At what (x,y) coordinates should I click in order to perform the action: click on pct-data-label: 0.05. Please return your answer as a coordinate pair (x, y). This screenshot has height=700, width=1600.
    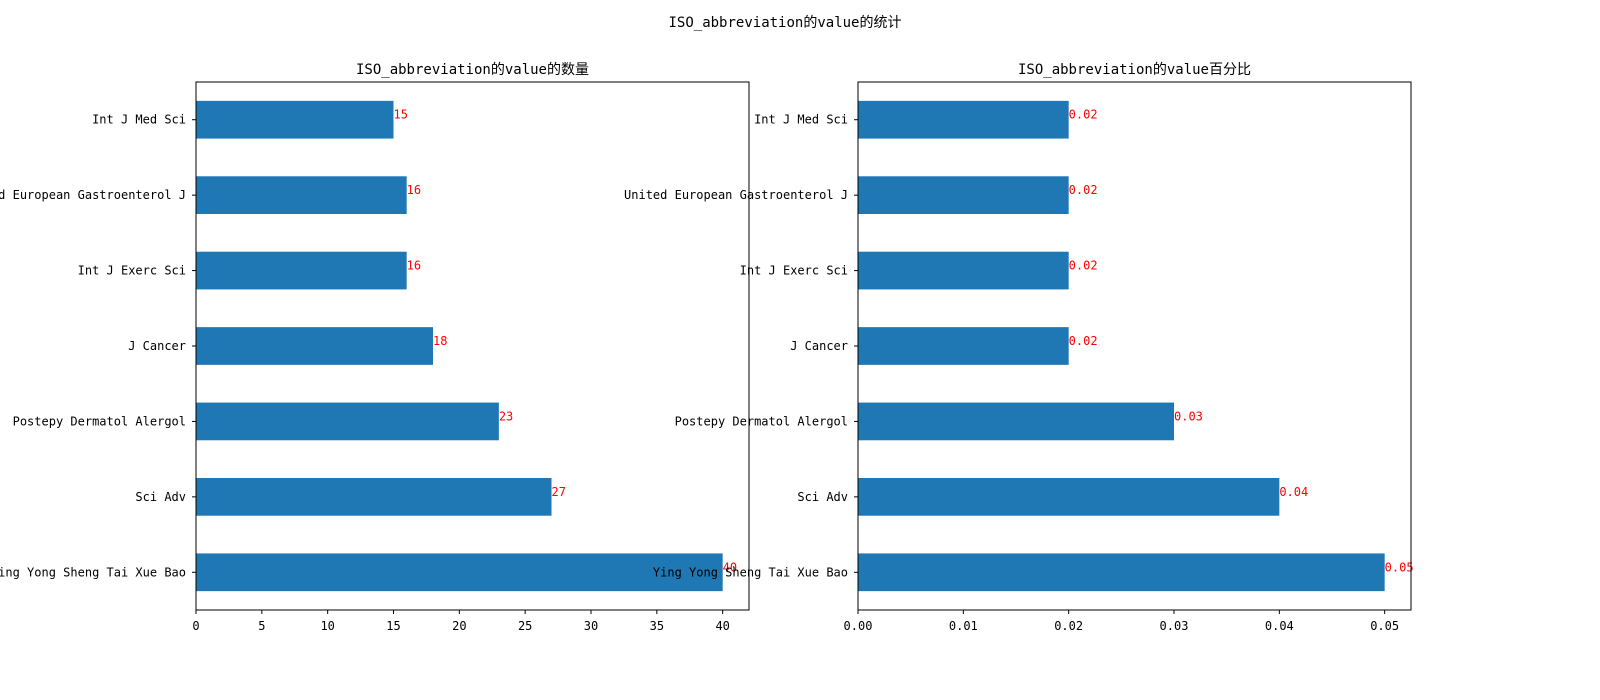
    Looking at the image, I should click on (1399, 567).